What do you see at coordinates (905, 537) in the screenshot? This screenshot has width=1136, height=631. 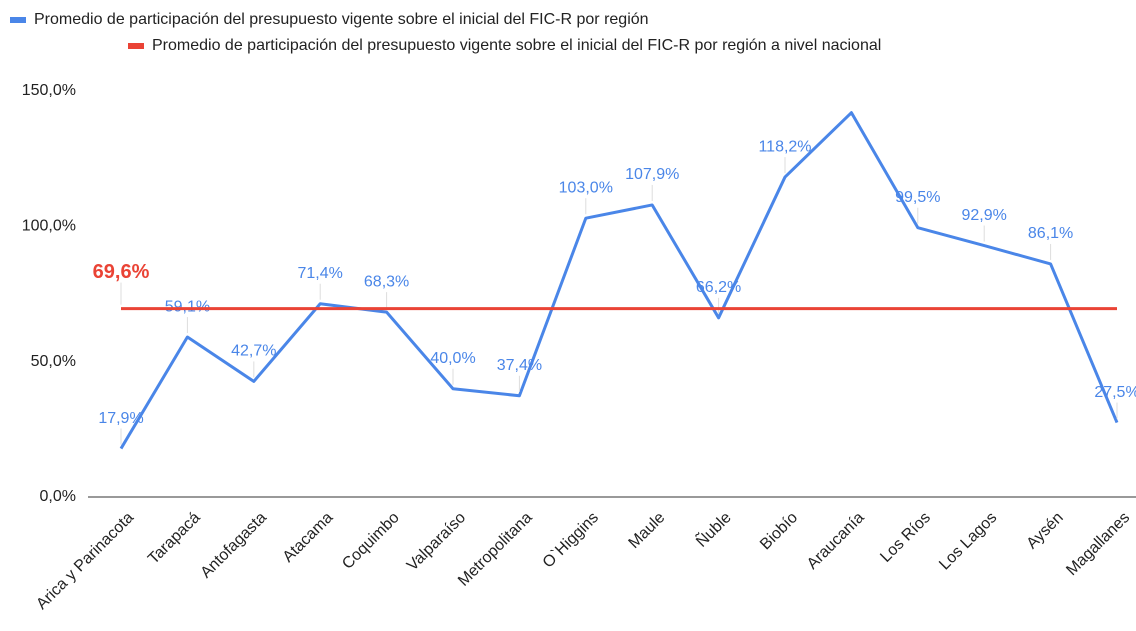 I see `x-tick-label: Los Ríos` at bounding box center [905, 537].